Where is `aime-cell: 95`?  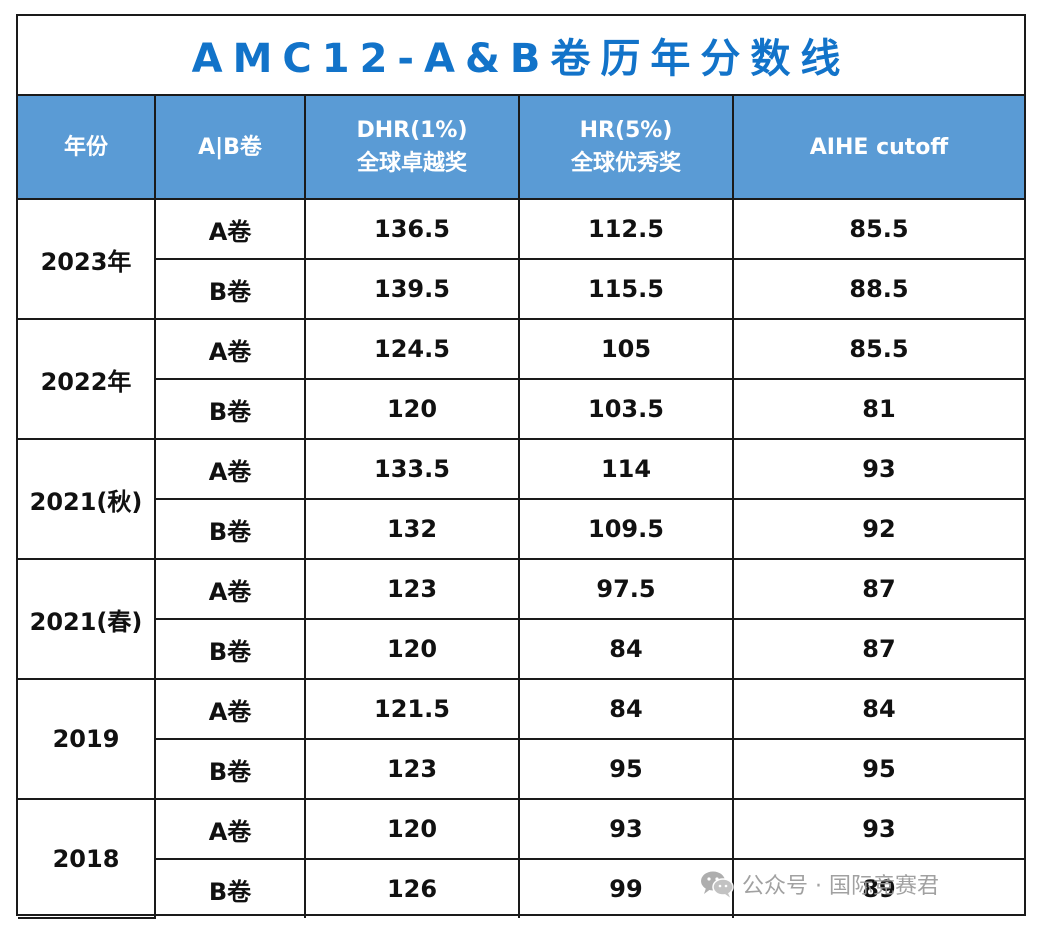 aime-cell: 95 is located at coordinates (878, 769).